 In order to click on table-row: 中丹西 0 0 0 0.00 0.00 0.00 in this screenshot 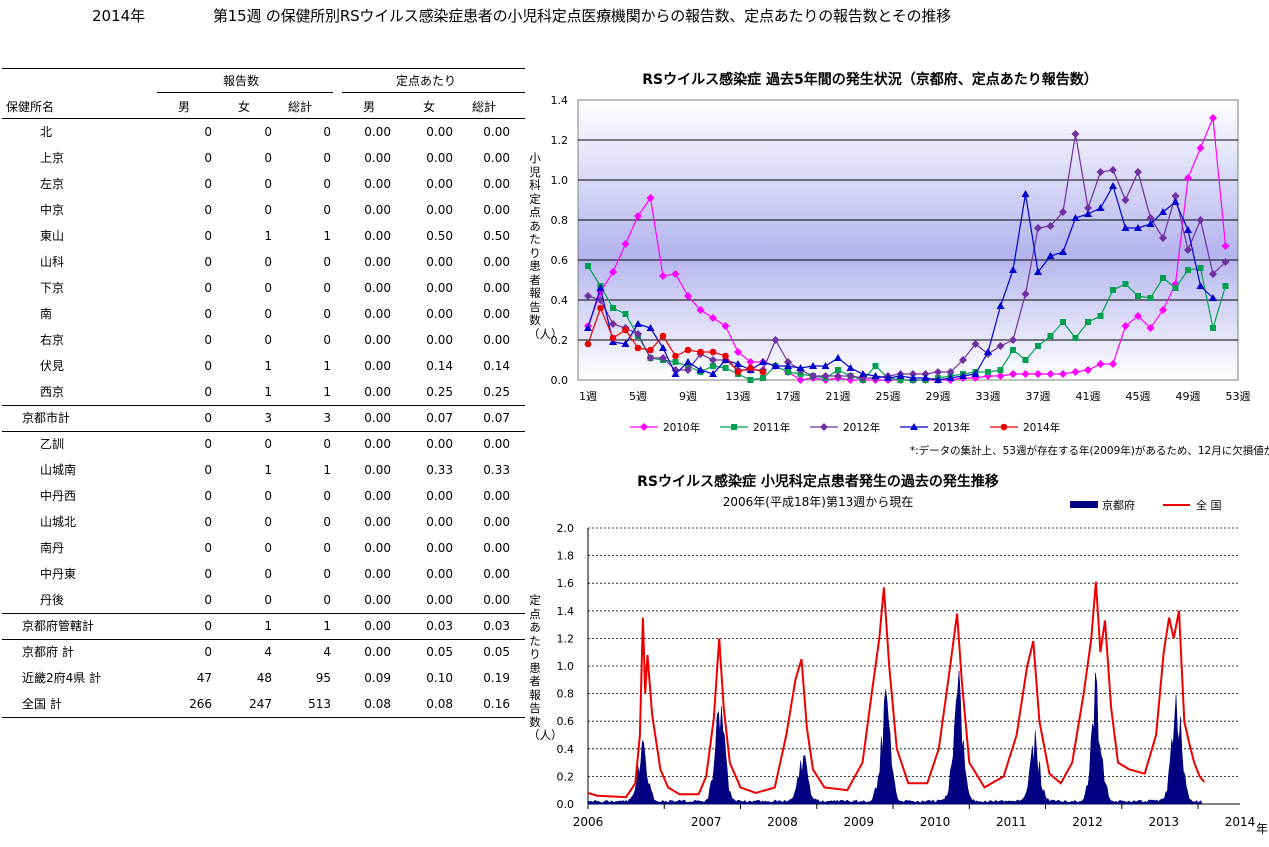, I will do `click(263, 496)`.